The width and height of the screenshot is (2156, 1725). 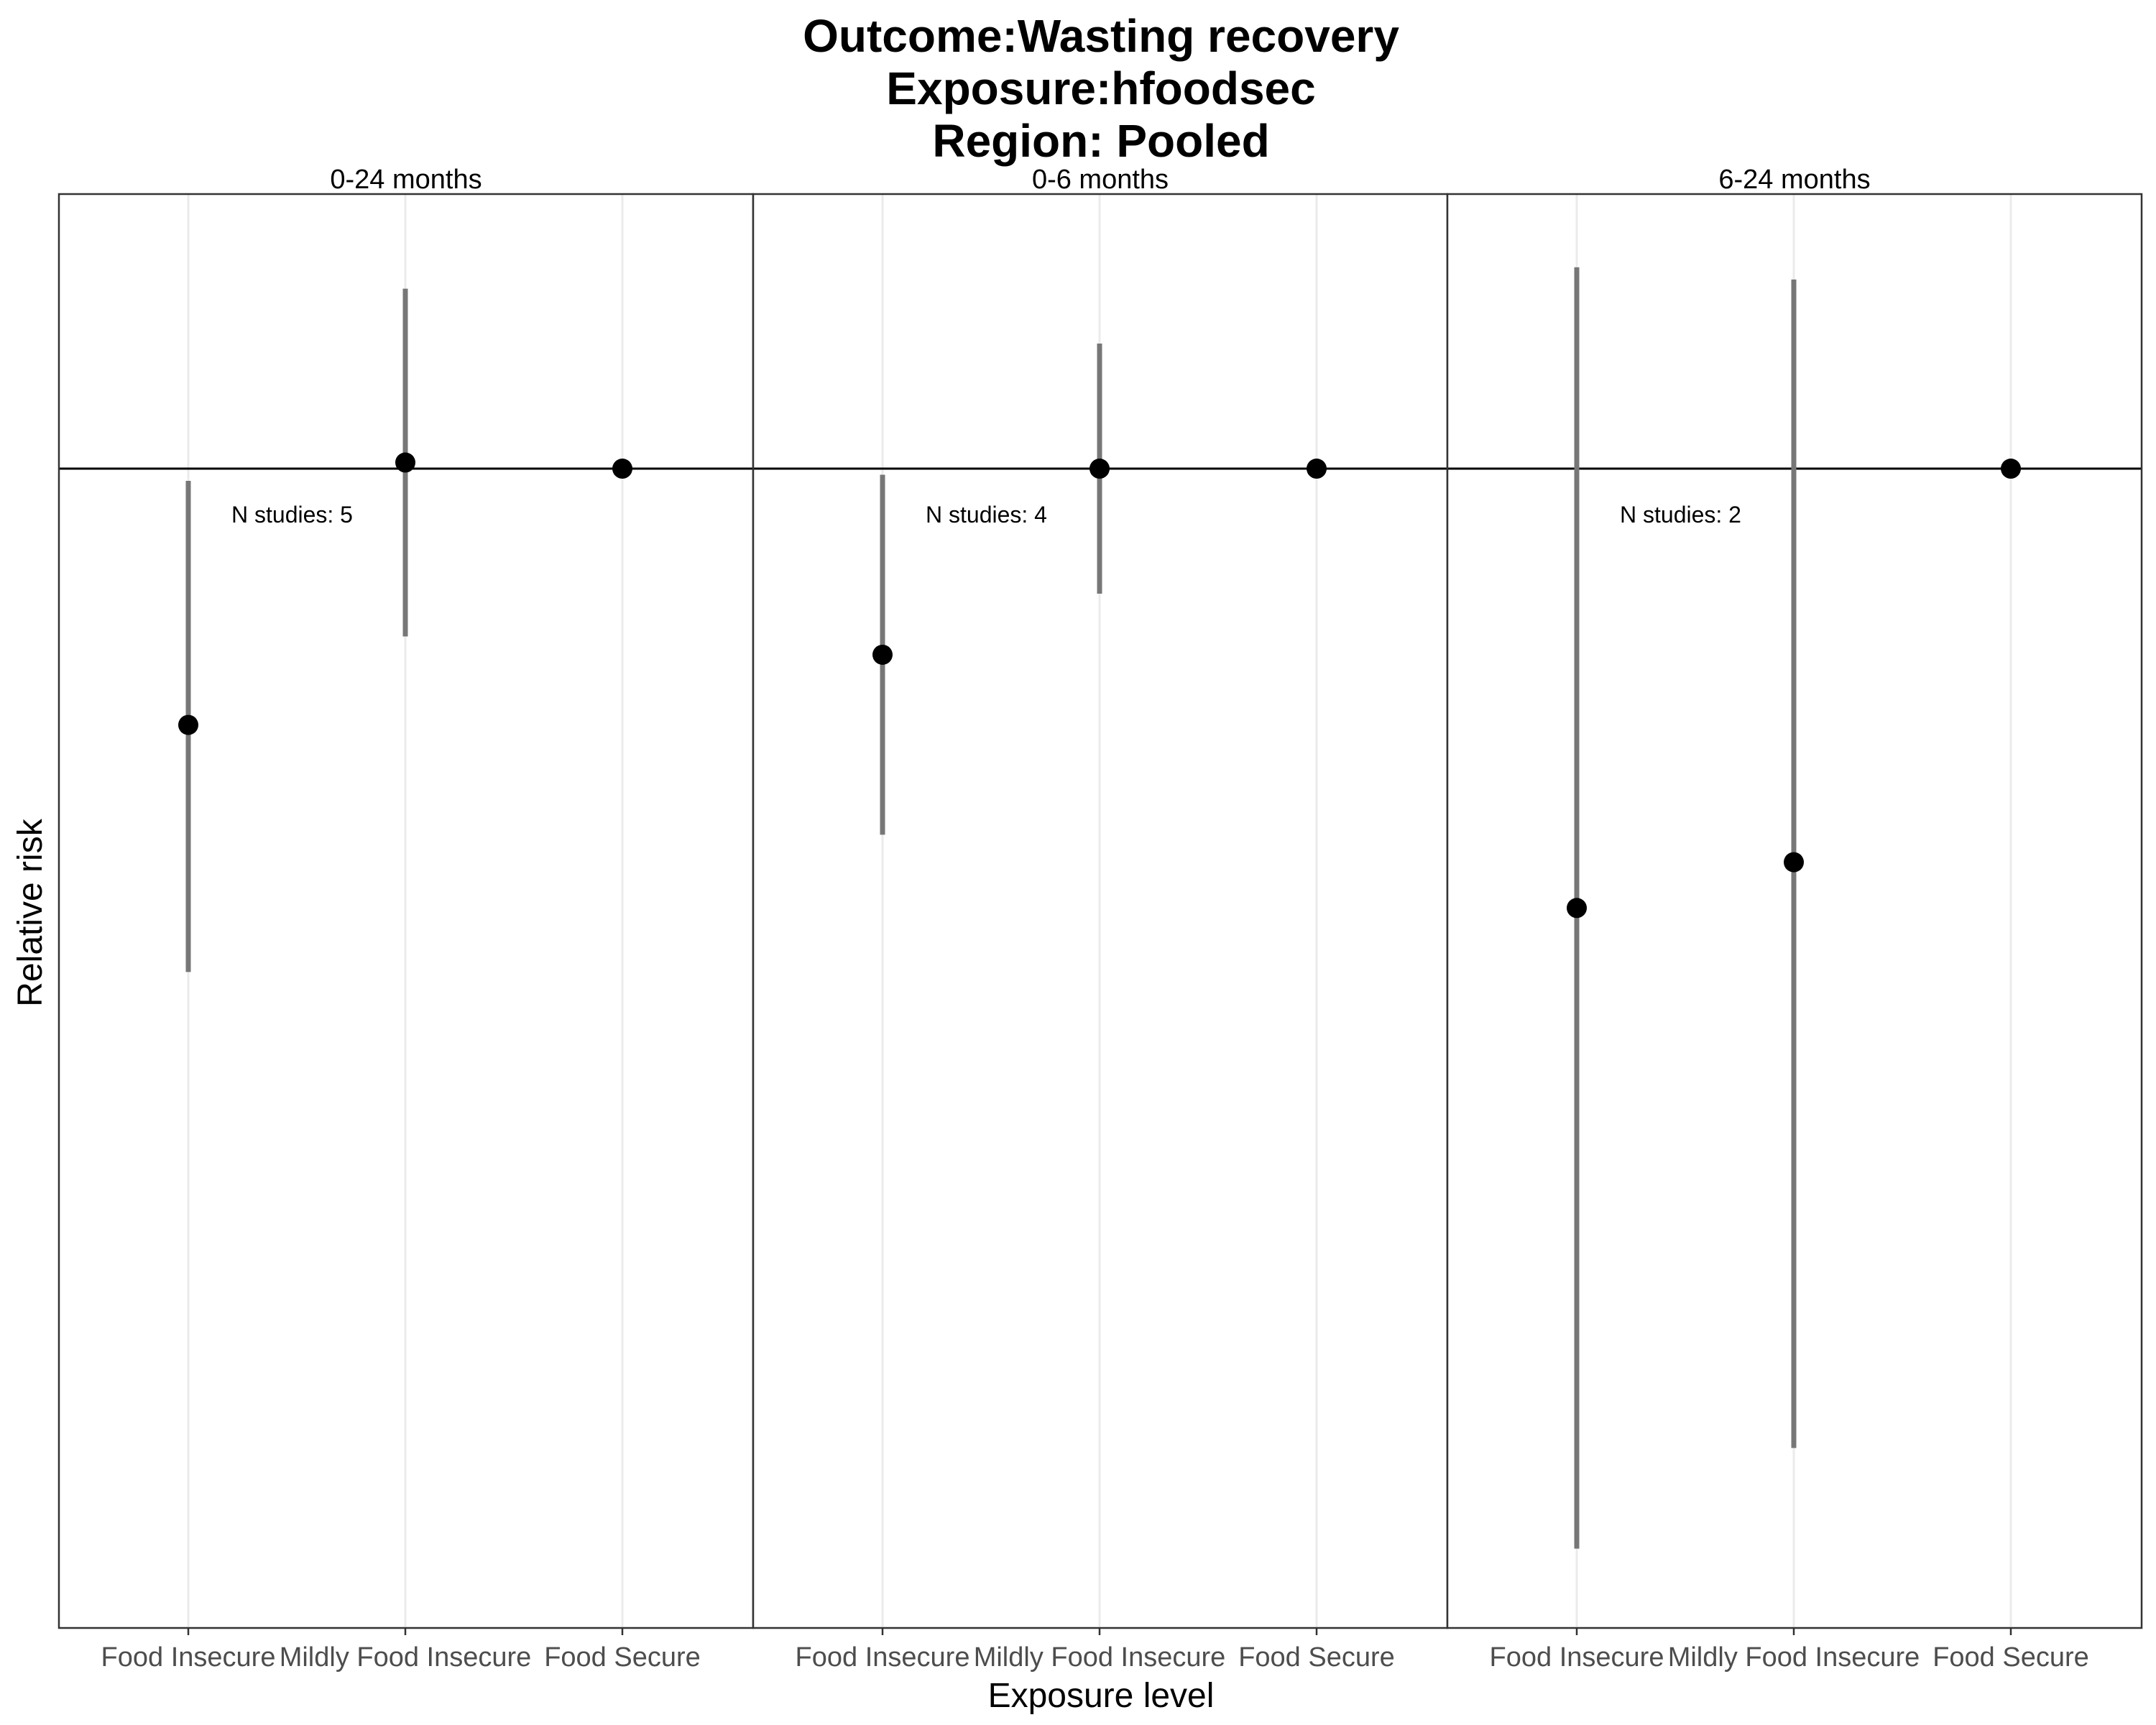 What do you see at coordinates (987, 515) in the screenshot?
I see `n-studies-annotation: N studies: 4` at bounding box center [987, 515].